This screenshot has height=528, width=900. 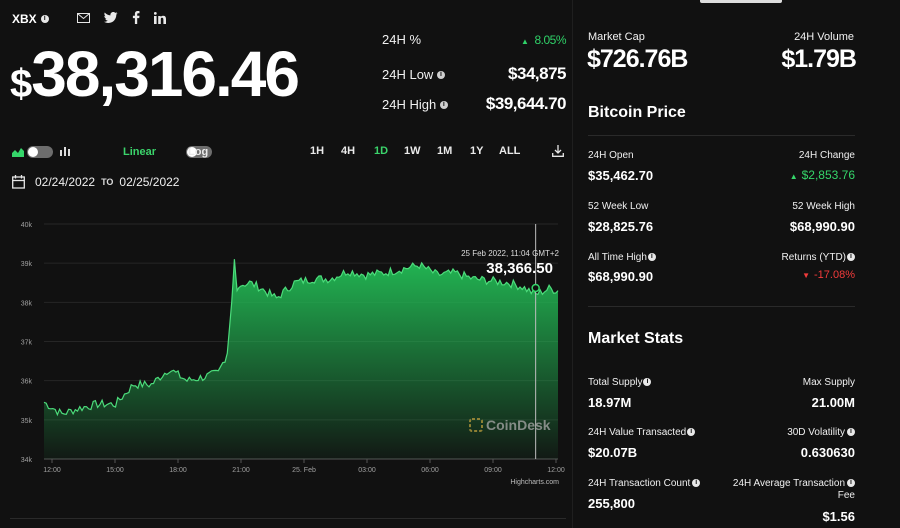 I want to click on y-tick-label: 39k, so click(x=27, y=264).